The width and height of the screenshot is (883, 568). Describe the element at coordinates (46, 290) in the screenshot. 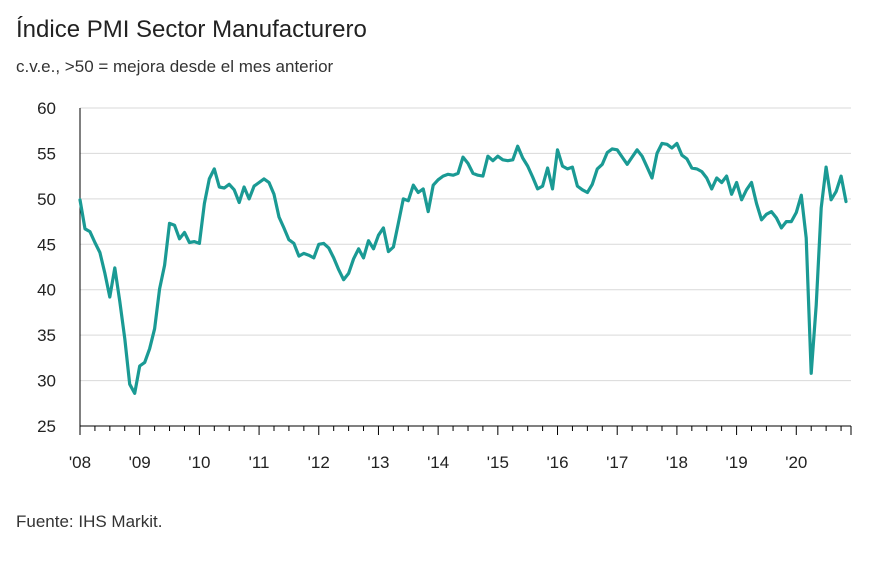

I see `y-tick-label: 40` at that location.